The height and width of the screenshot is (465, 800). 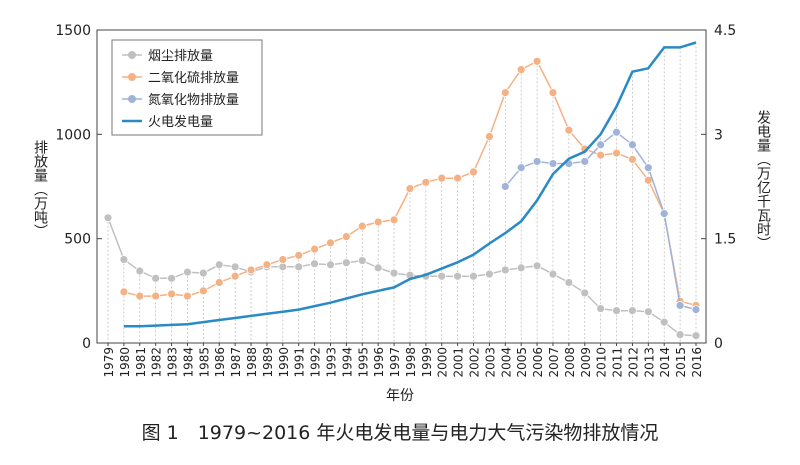 What do you see at coordinates (538, 362) in the screenshot?
I see `x-tick-label: 2006` at bounding box center [538, 362].